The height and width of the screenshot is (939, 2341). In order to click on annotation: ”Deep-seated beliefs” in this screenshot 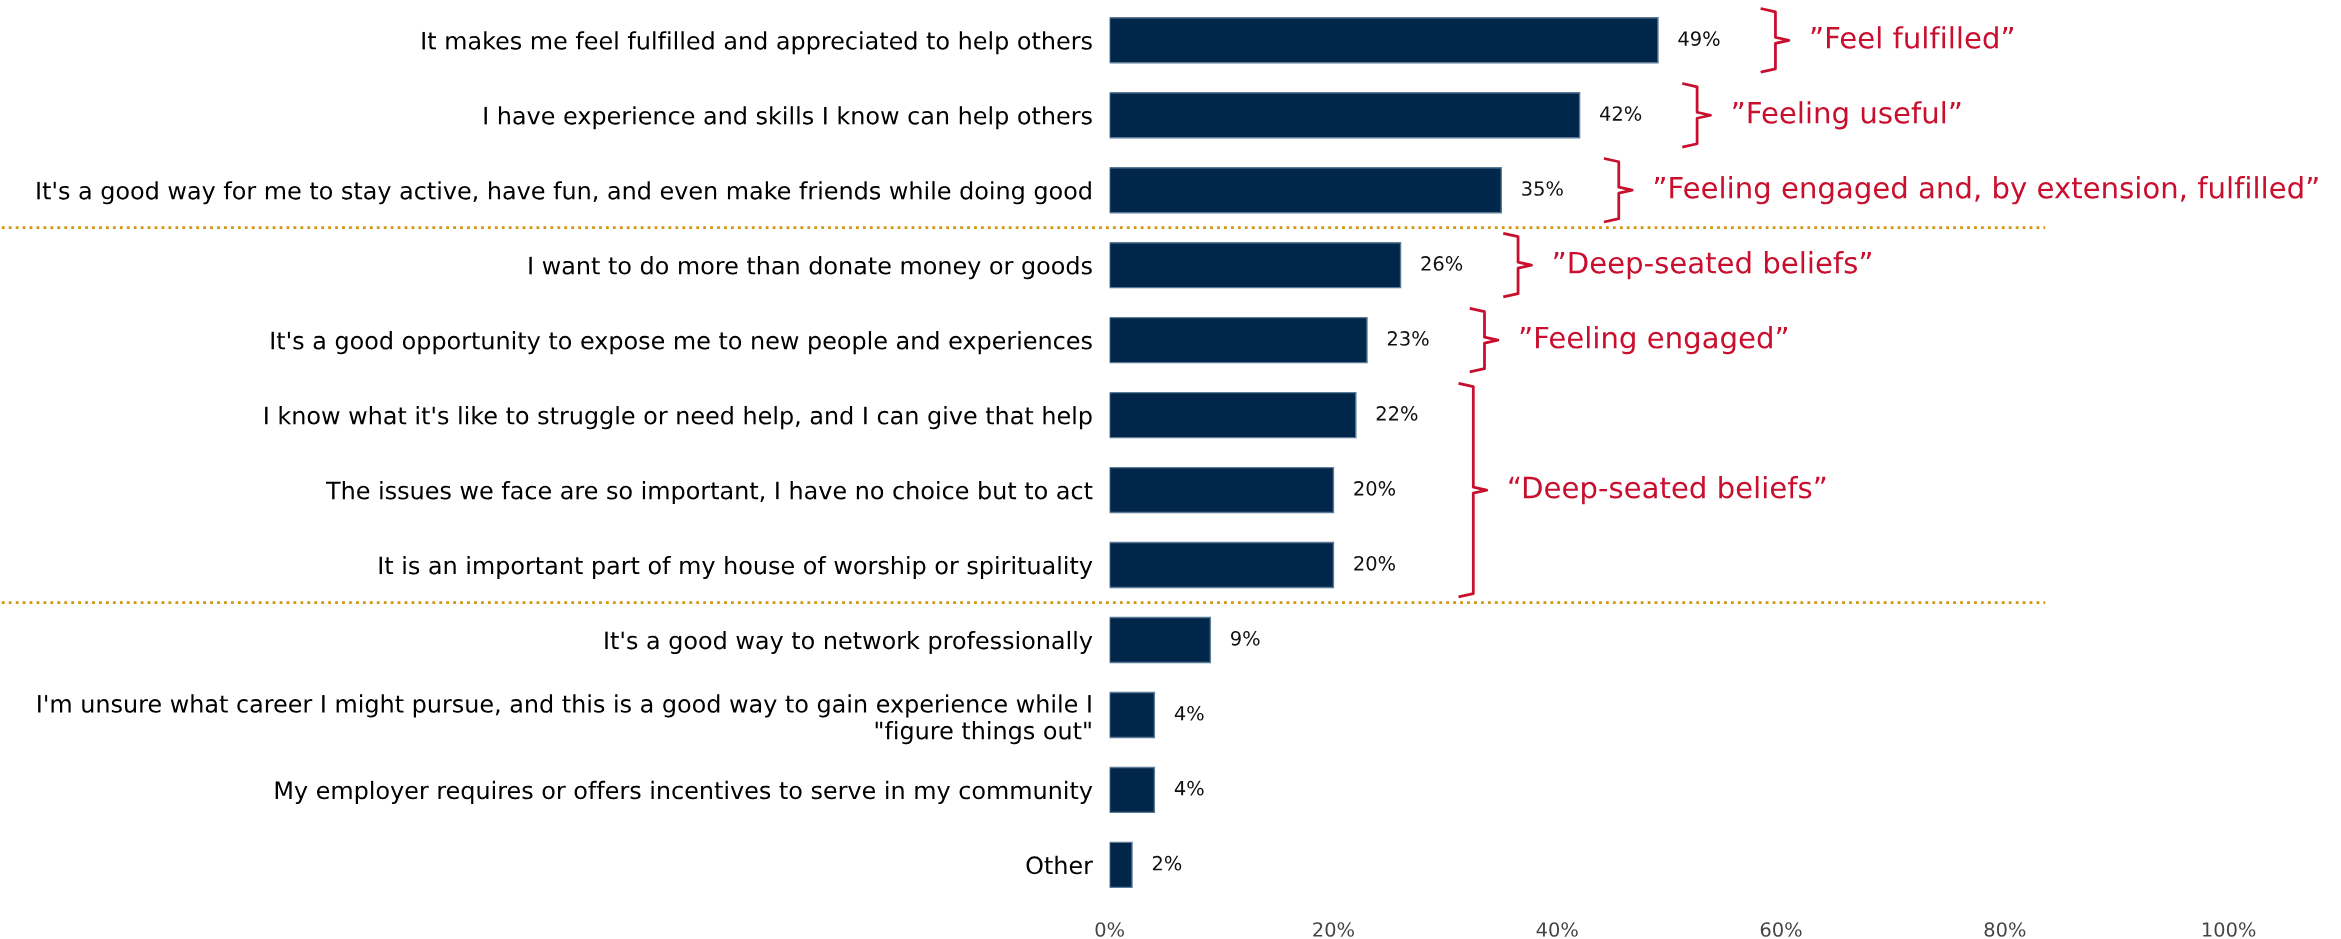, I will do `click(1712, 265)`.